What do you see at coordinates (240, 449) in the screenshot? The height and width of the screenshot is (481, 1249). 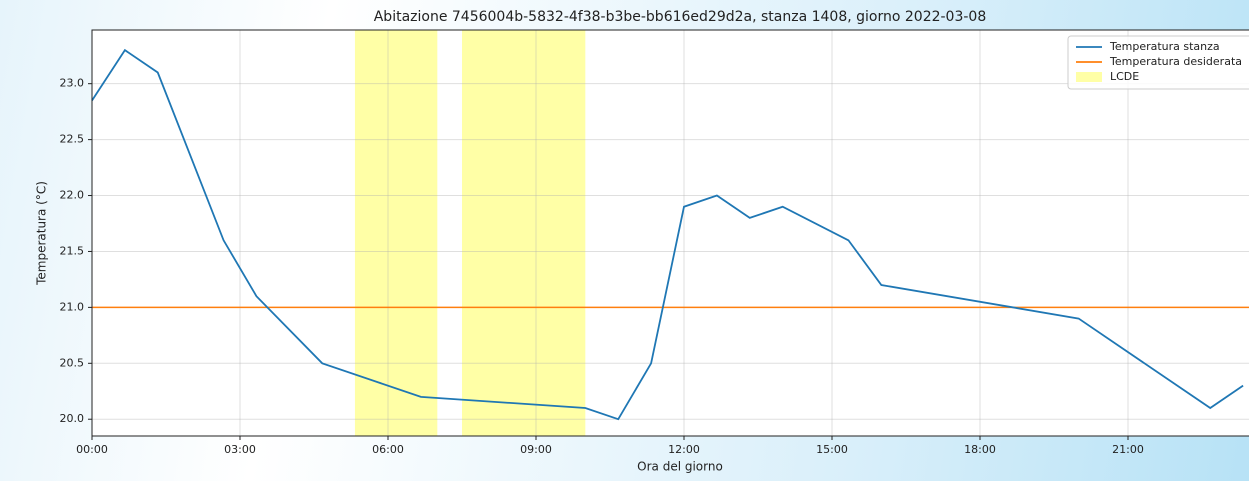 I see `x-tick-label: 03:00` at bounding box center [240, 449].